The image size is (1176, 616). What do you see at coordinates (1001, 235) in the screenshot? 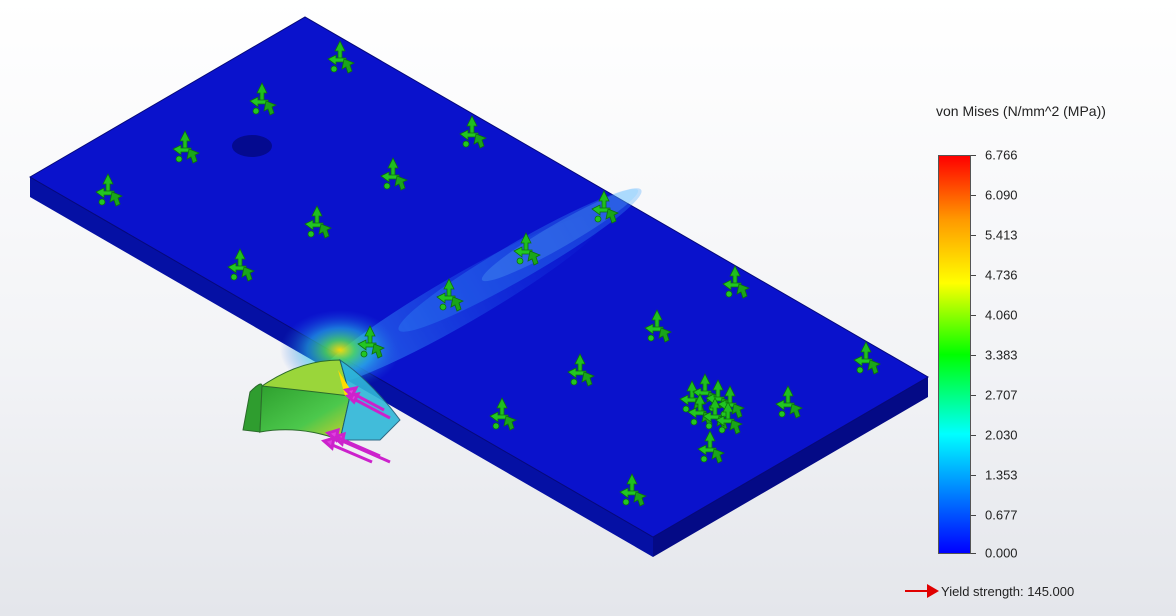
I see `tick-label: 5.413` at bounding box center [1001, 235].